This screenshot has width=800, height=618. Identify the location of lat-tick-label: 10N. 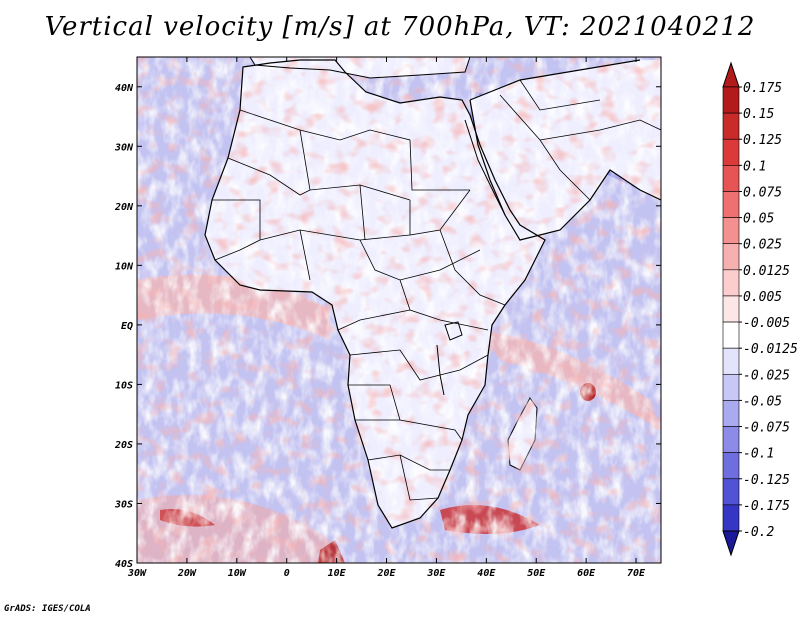
(124, 266).